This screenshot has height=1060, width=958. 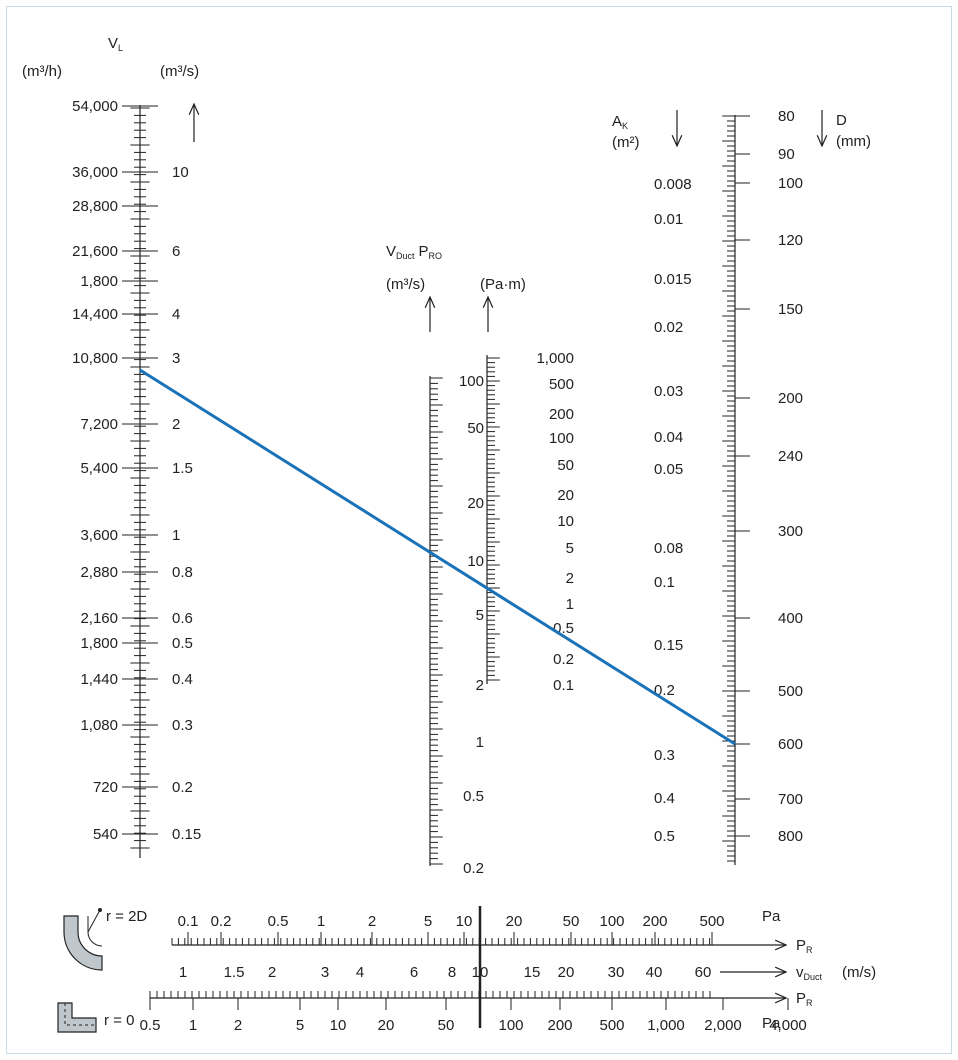 I want to click on left-label-per-second: 0.3, so click(x=182, y=725).